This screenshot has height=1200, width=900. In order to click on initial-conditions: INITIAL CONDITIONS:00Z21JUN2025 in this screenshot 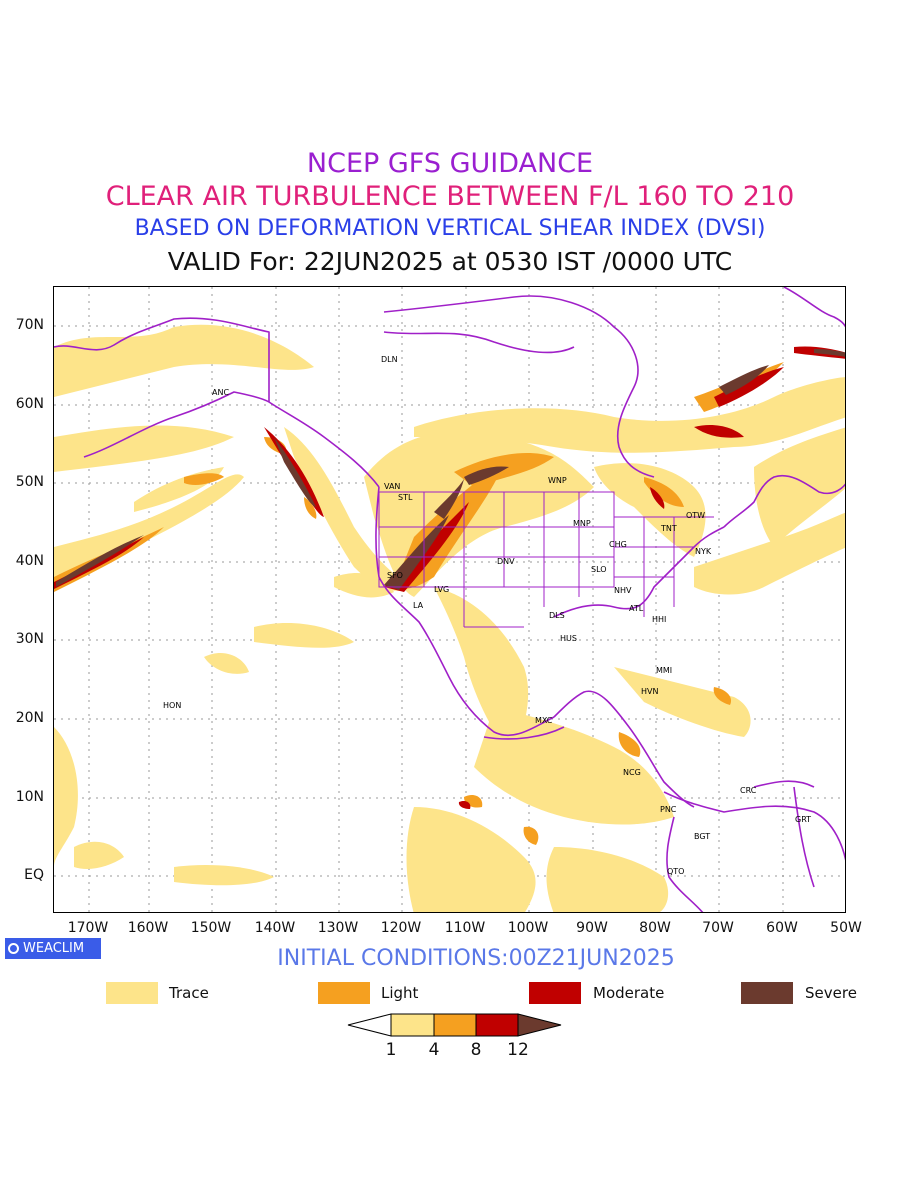, I will do `click(476, 958)`.